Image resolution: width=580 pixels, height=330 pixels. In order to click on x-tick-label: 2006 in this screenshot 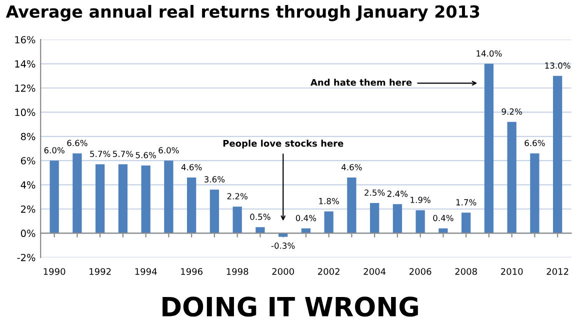, I will do `click(421, 271)`.